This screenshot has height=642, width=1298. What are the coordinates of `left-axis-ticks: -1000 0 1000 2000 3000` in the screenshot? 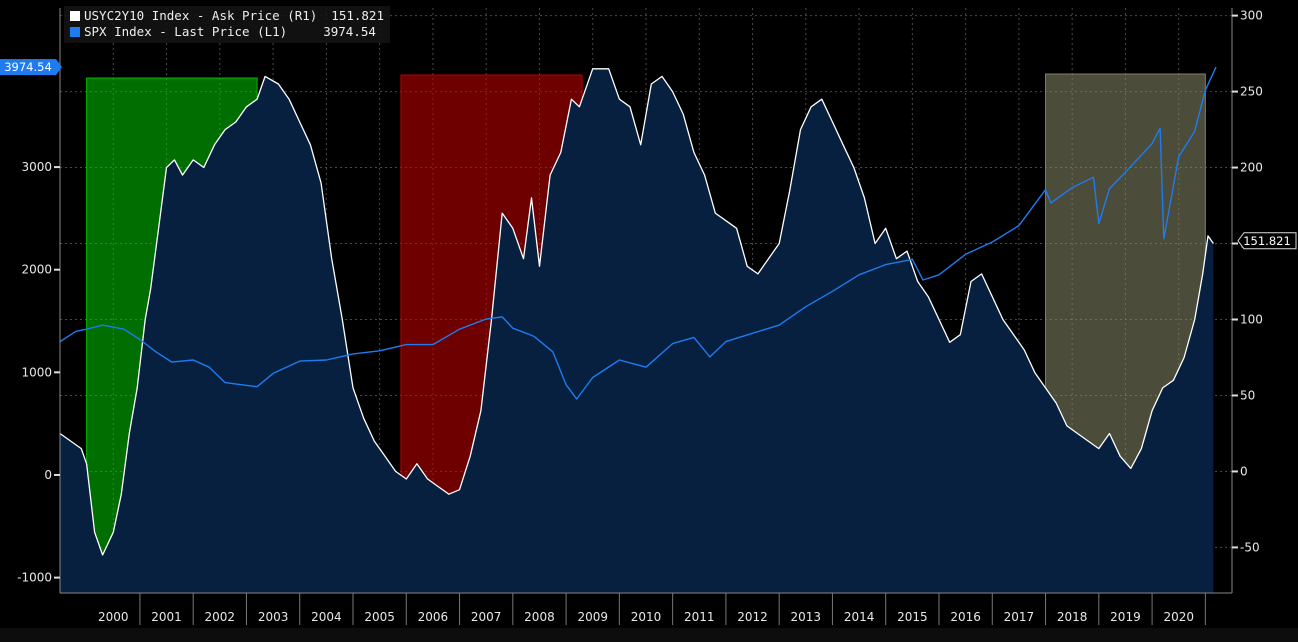 It's located at (38, 372).